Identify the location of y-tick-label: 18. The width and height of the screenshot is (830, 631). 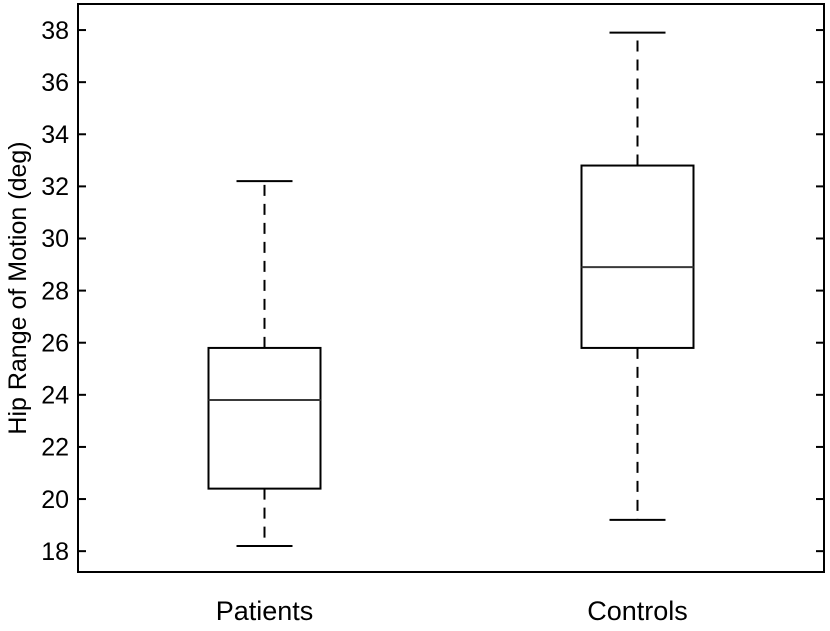
(55, 552).